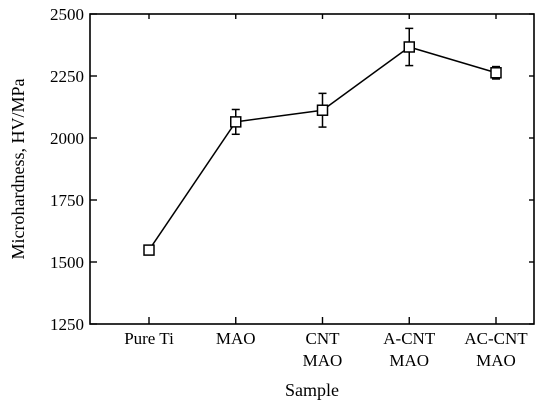 The height and width of the screenshot is (405, 539). I want to click on x-axis-title: Sample, so click(312, 390).